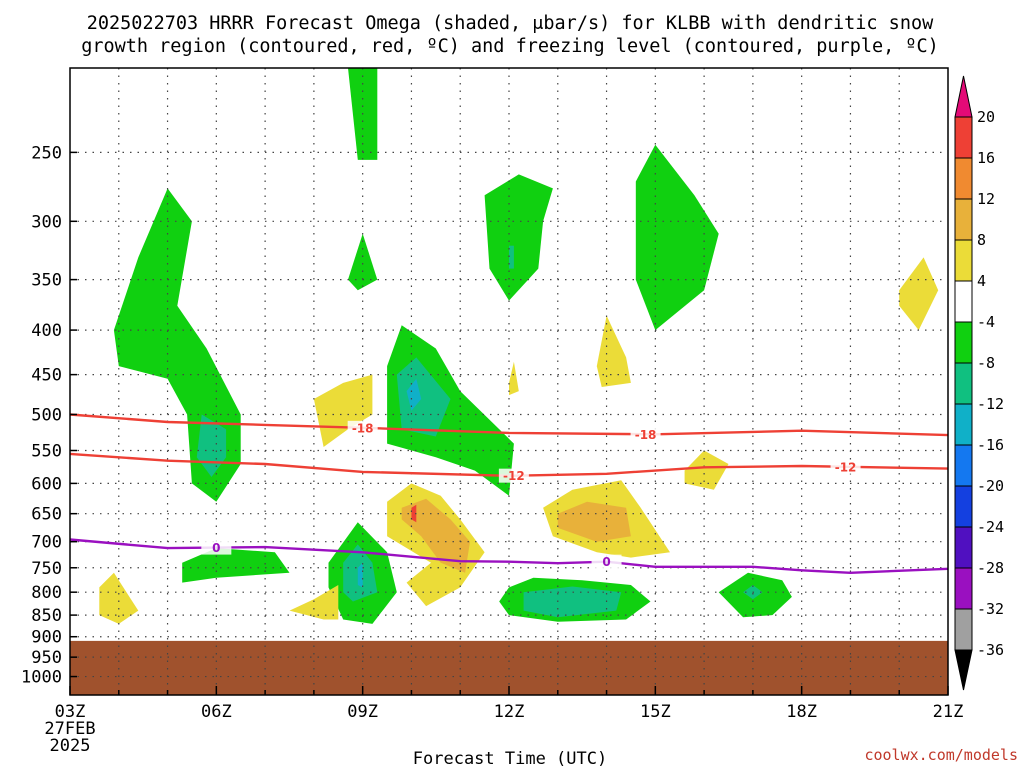 The height and width of the screenshot is (768, 1024). What do you see at coordinates (981, 281) in the screenshot?
I see `colorbar-label-4: 4` at bounding box center [981, 281].